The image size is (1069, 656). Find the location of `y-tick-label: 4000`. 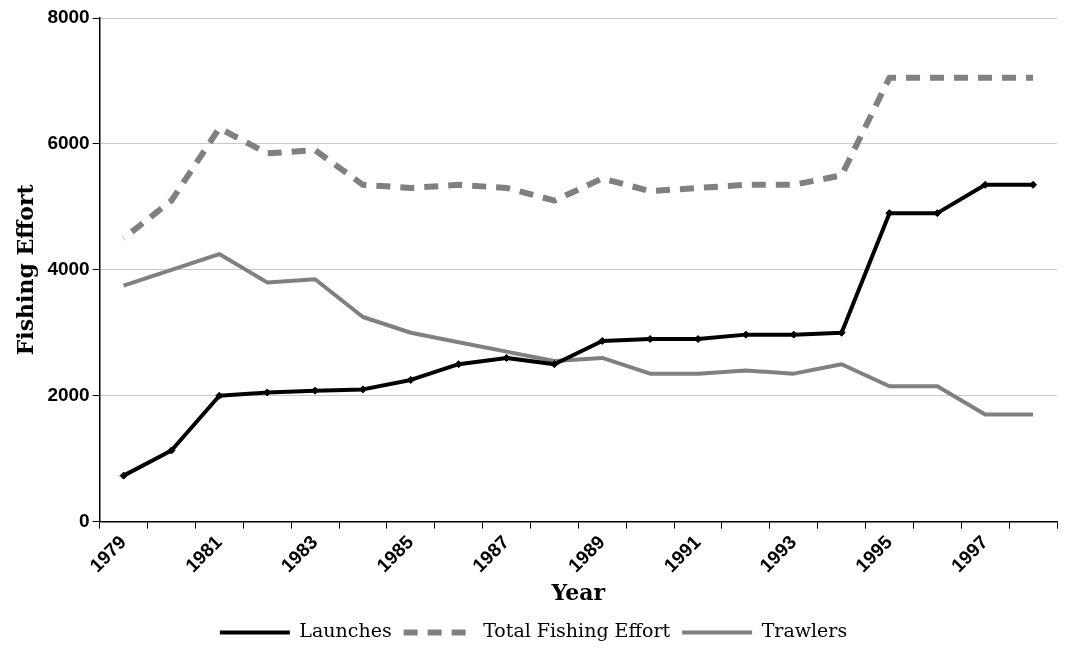

y-tick-label: 4000 is located at coordinates (68, 269).